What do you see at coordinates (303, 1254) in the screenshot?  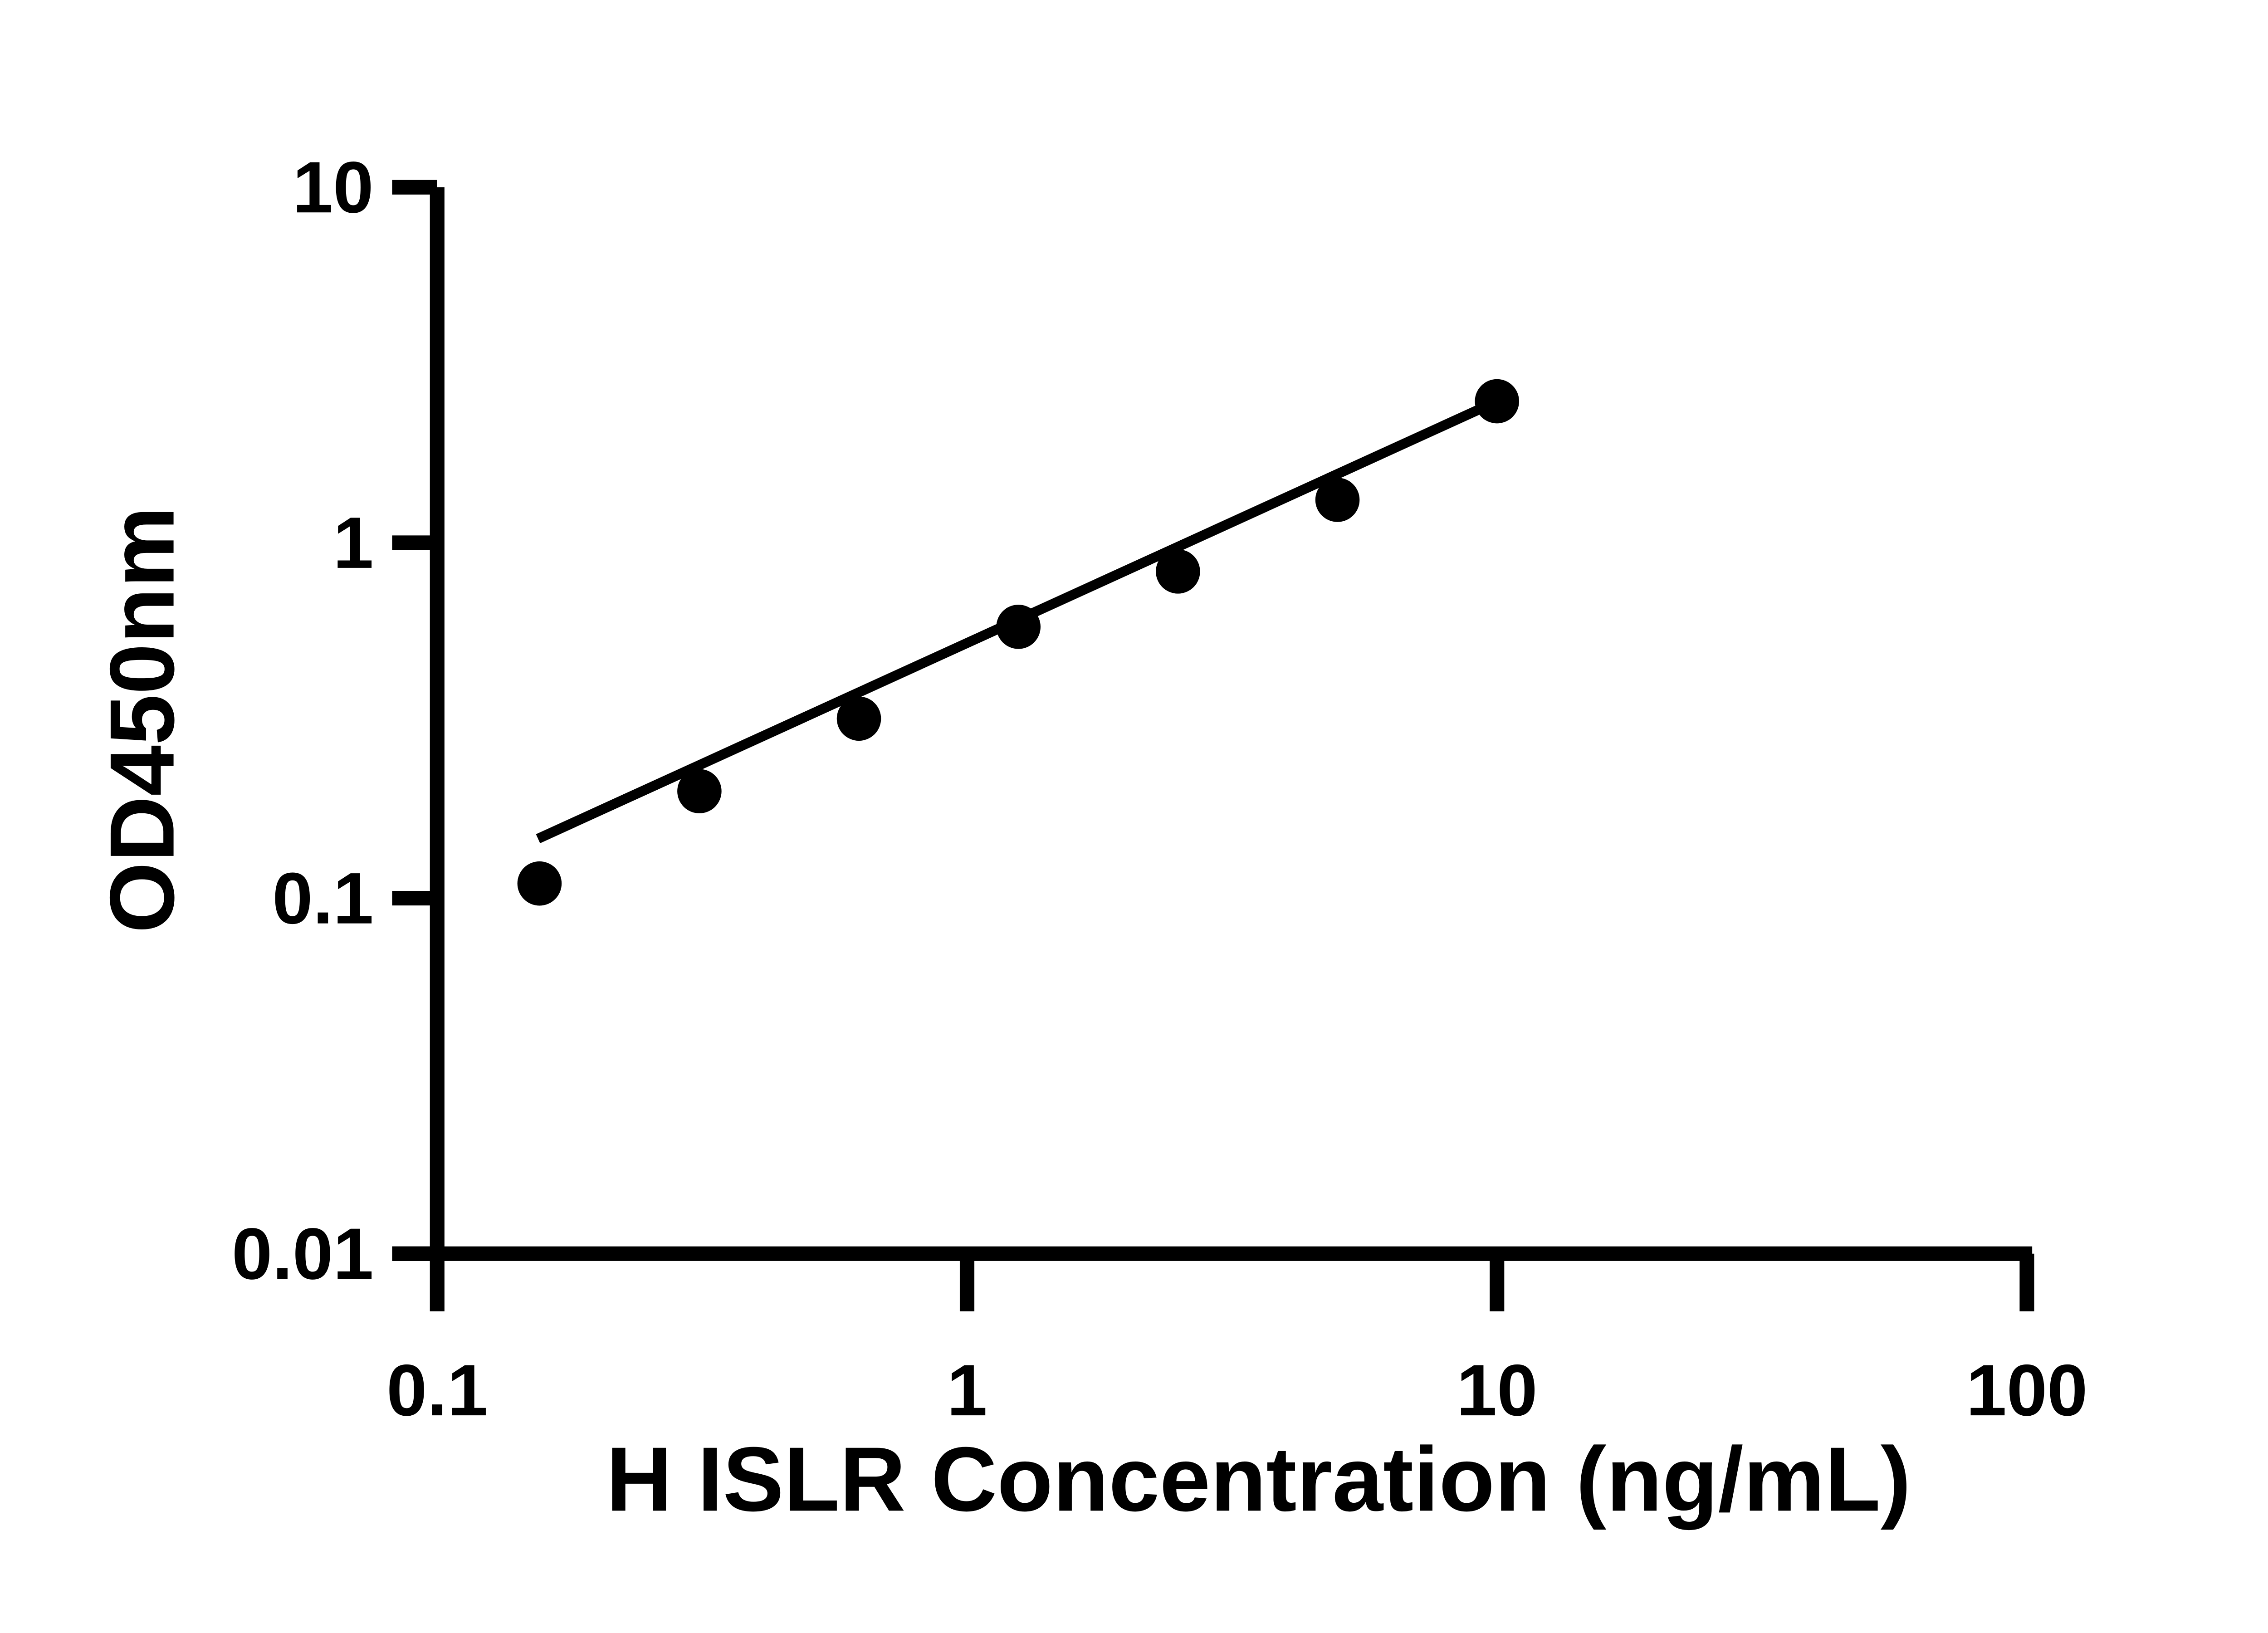 I see `y-tick-label: 0.01` at bounding box center [303, 1254].